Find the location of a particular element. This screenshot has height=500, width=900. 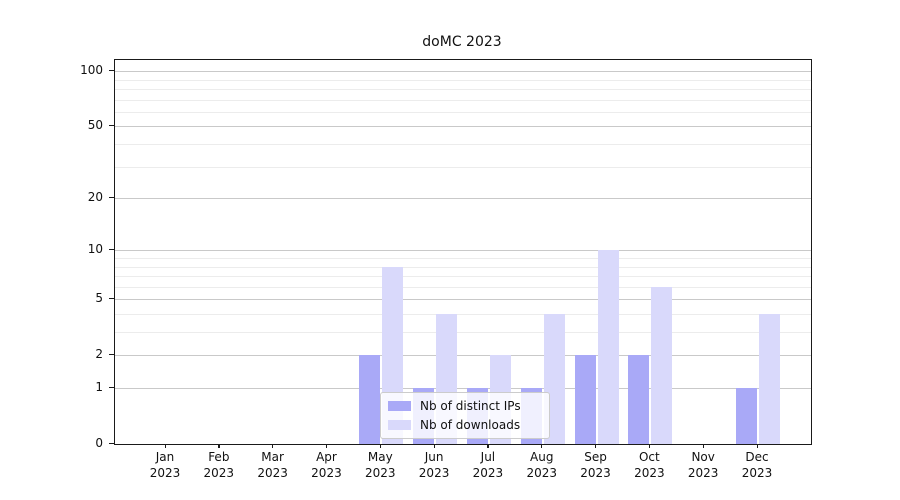

y-tick-label-10: 10 is located at coordinates (95, 249).